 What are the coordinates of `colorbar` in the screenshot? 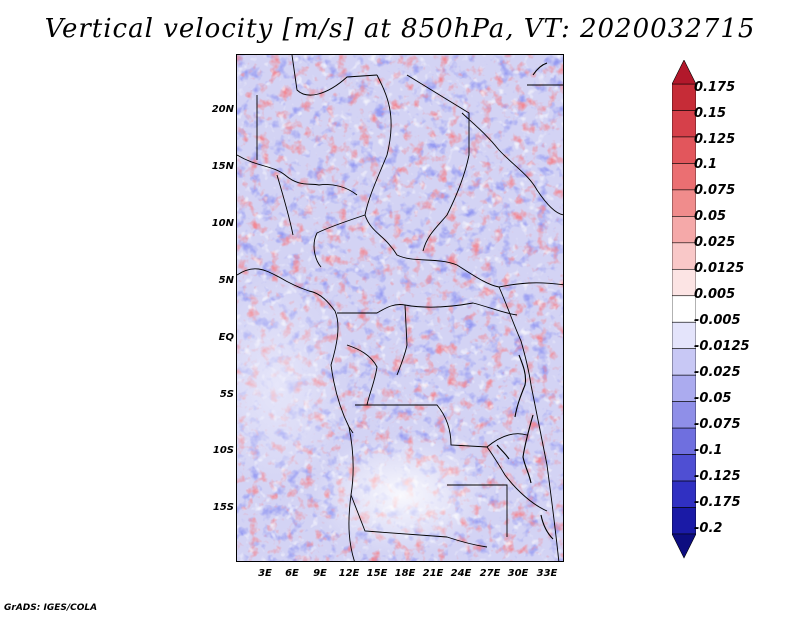 It's located at (684, 309).